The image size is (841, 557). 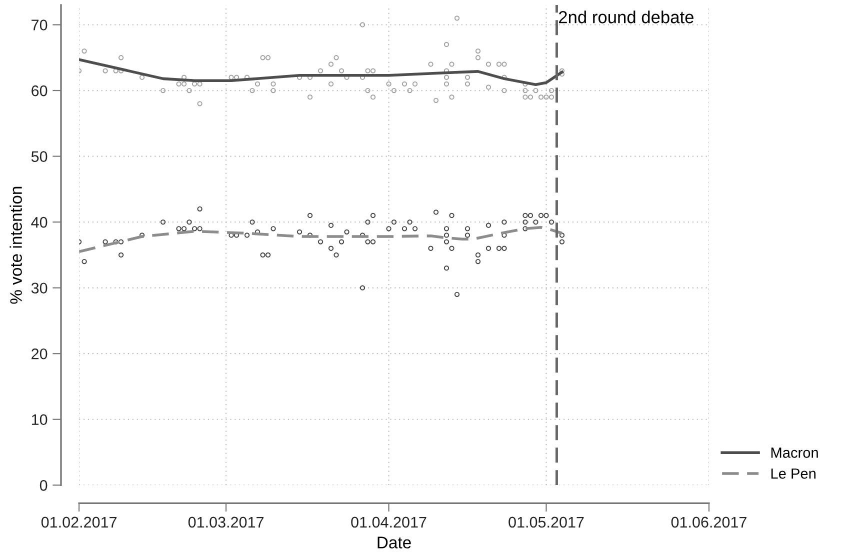 What do you see at coordinates (708, 522) in the screenshot?
I see `x-tick-label: 01.06.2017` at bounding box center [708, 522].